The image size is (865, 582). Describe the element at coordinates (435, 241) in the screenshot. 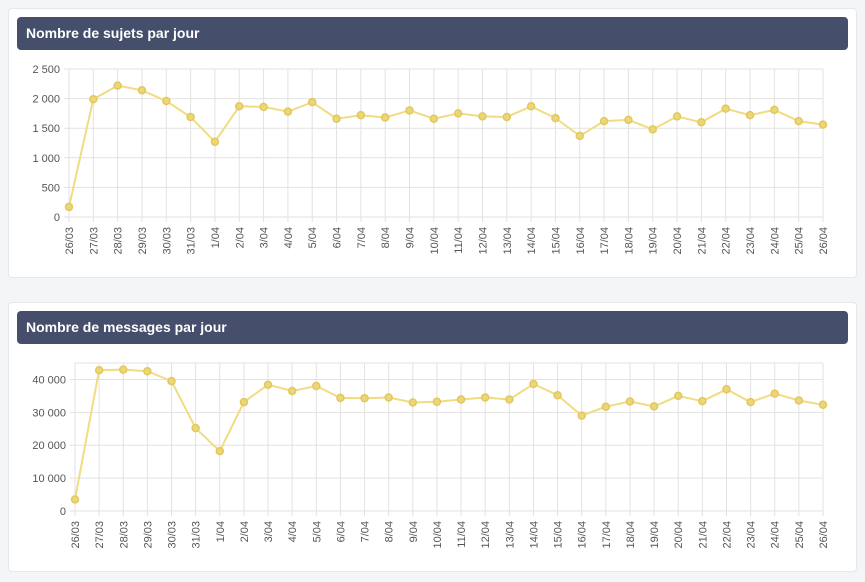

I see `x-tick-label: 10/04` at that location.